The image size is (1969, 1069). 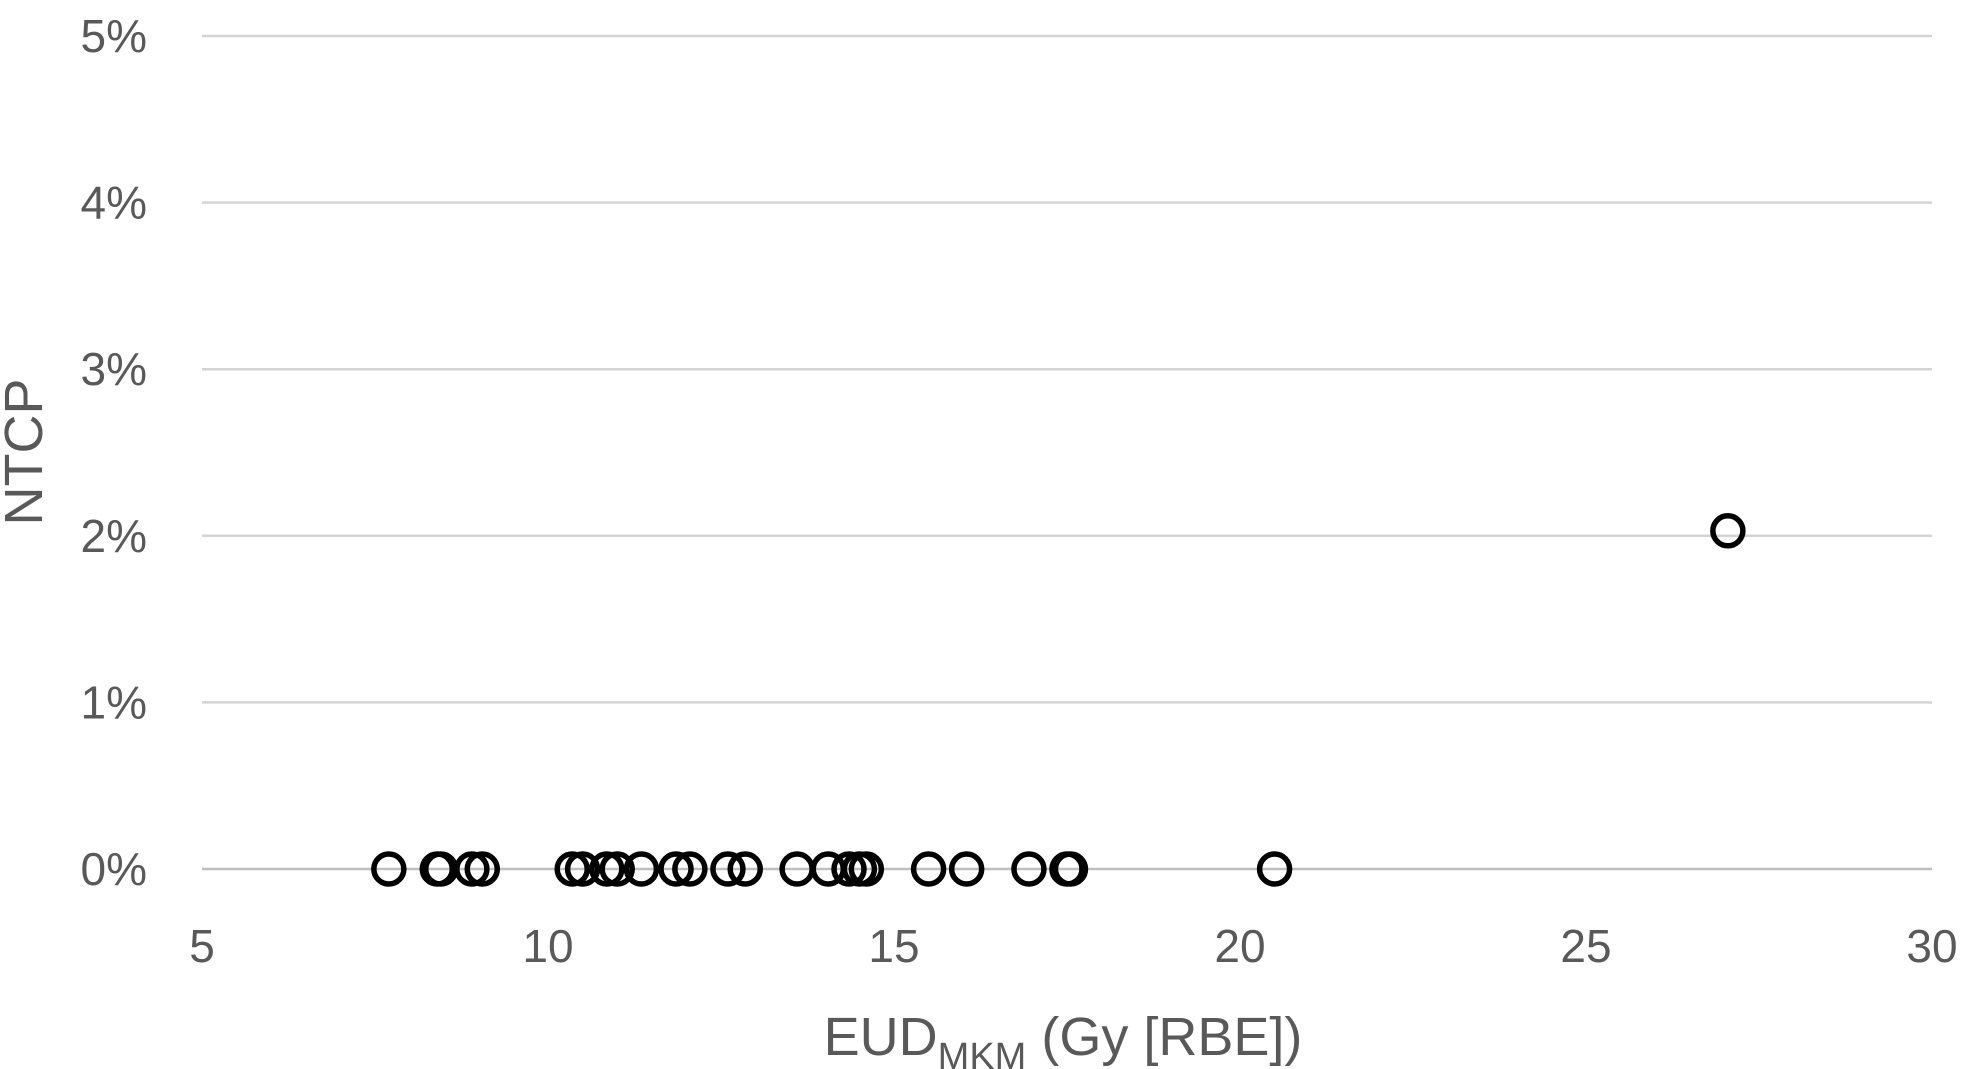 I want to click on x-axis-title: EUDMKM (Gy [RBE]), so click(x=1063, y=1038).